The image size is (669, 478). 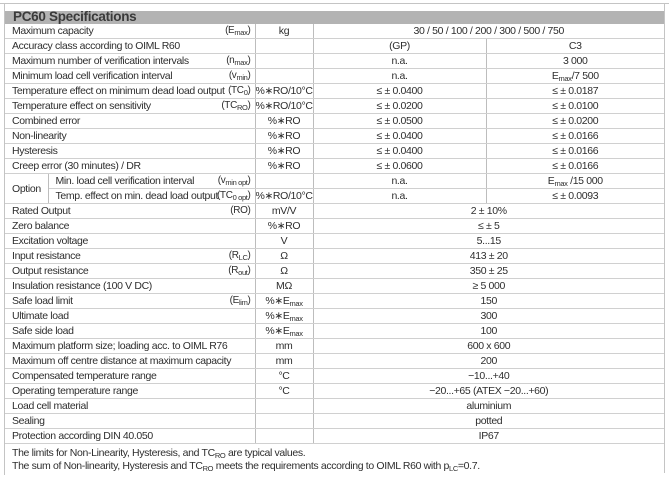 What do you see at coordinates (243, 257) in the screenshot?
I see `subscript-text: LC` at bounding box center [243, 257].